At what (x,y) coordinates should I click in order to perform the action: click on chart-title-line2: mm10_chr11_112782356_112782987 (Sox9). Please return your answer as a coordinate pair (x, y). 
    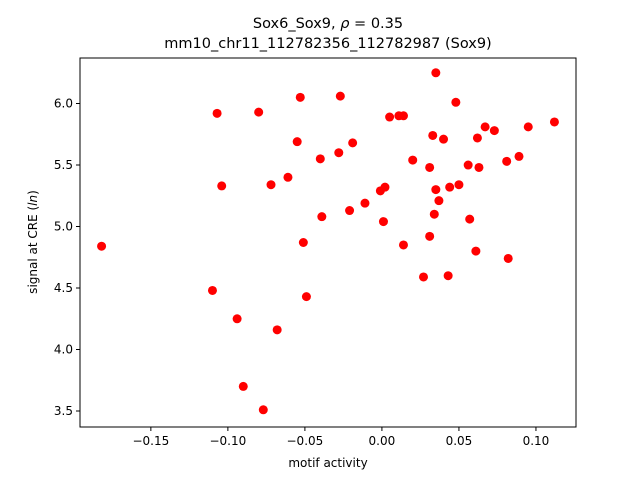
    Looking at the image, I should click on (327, 44).